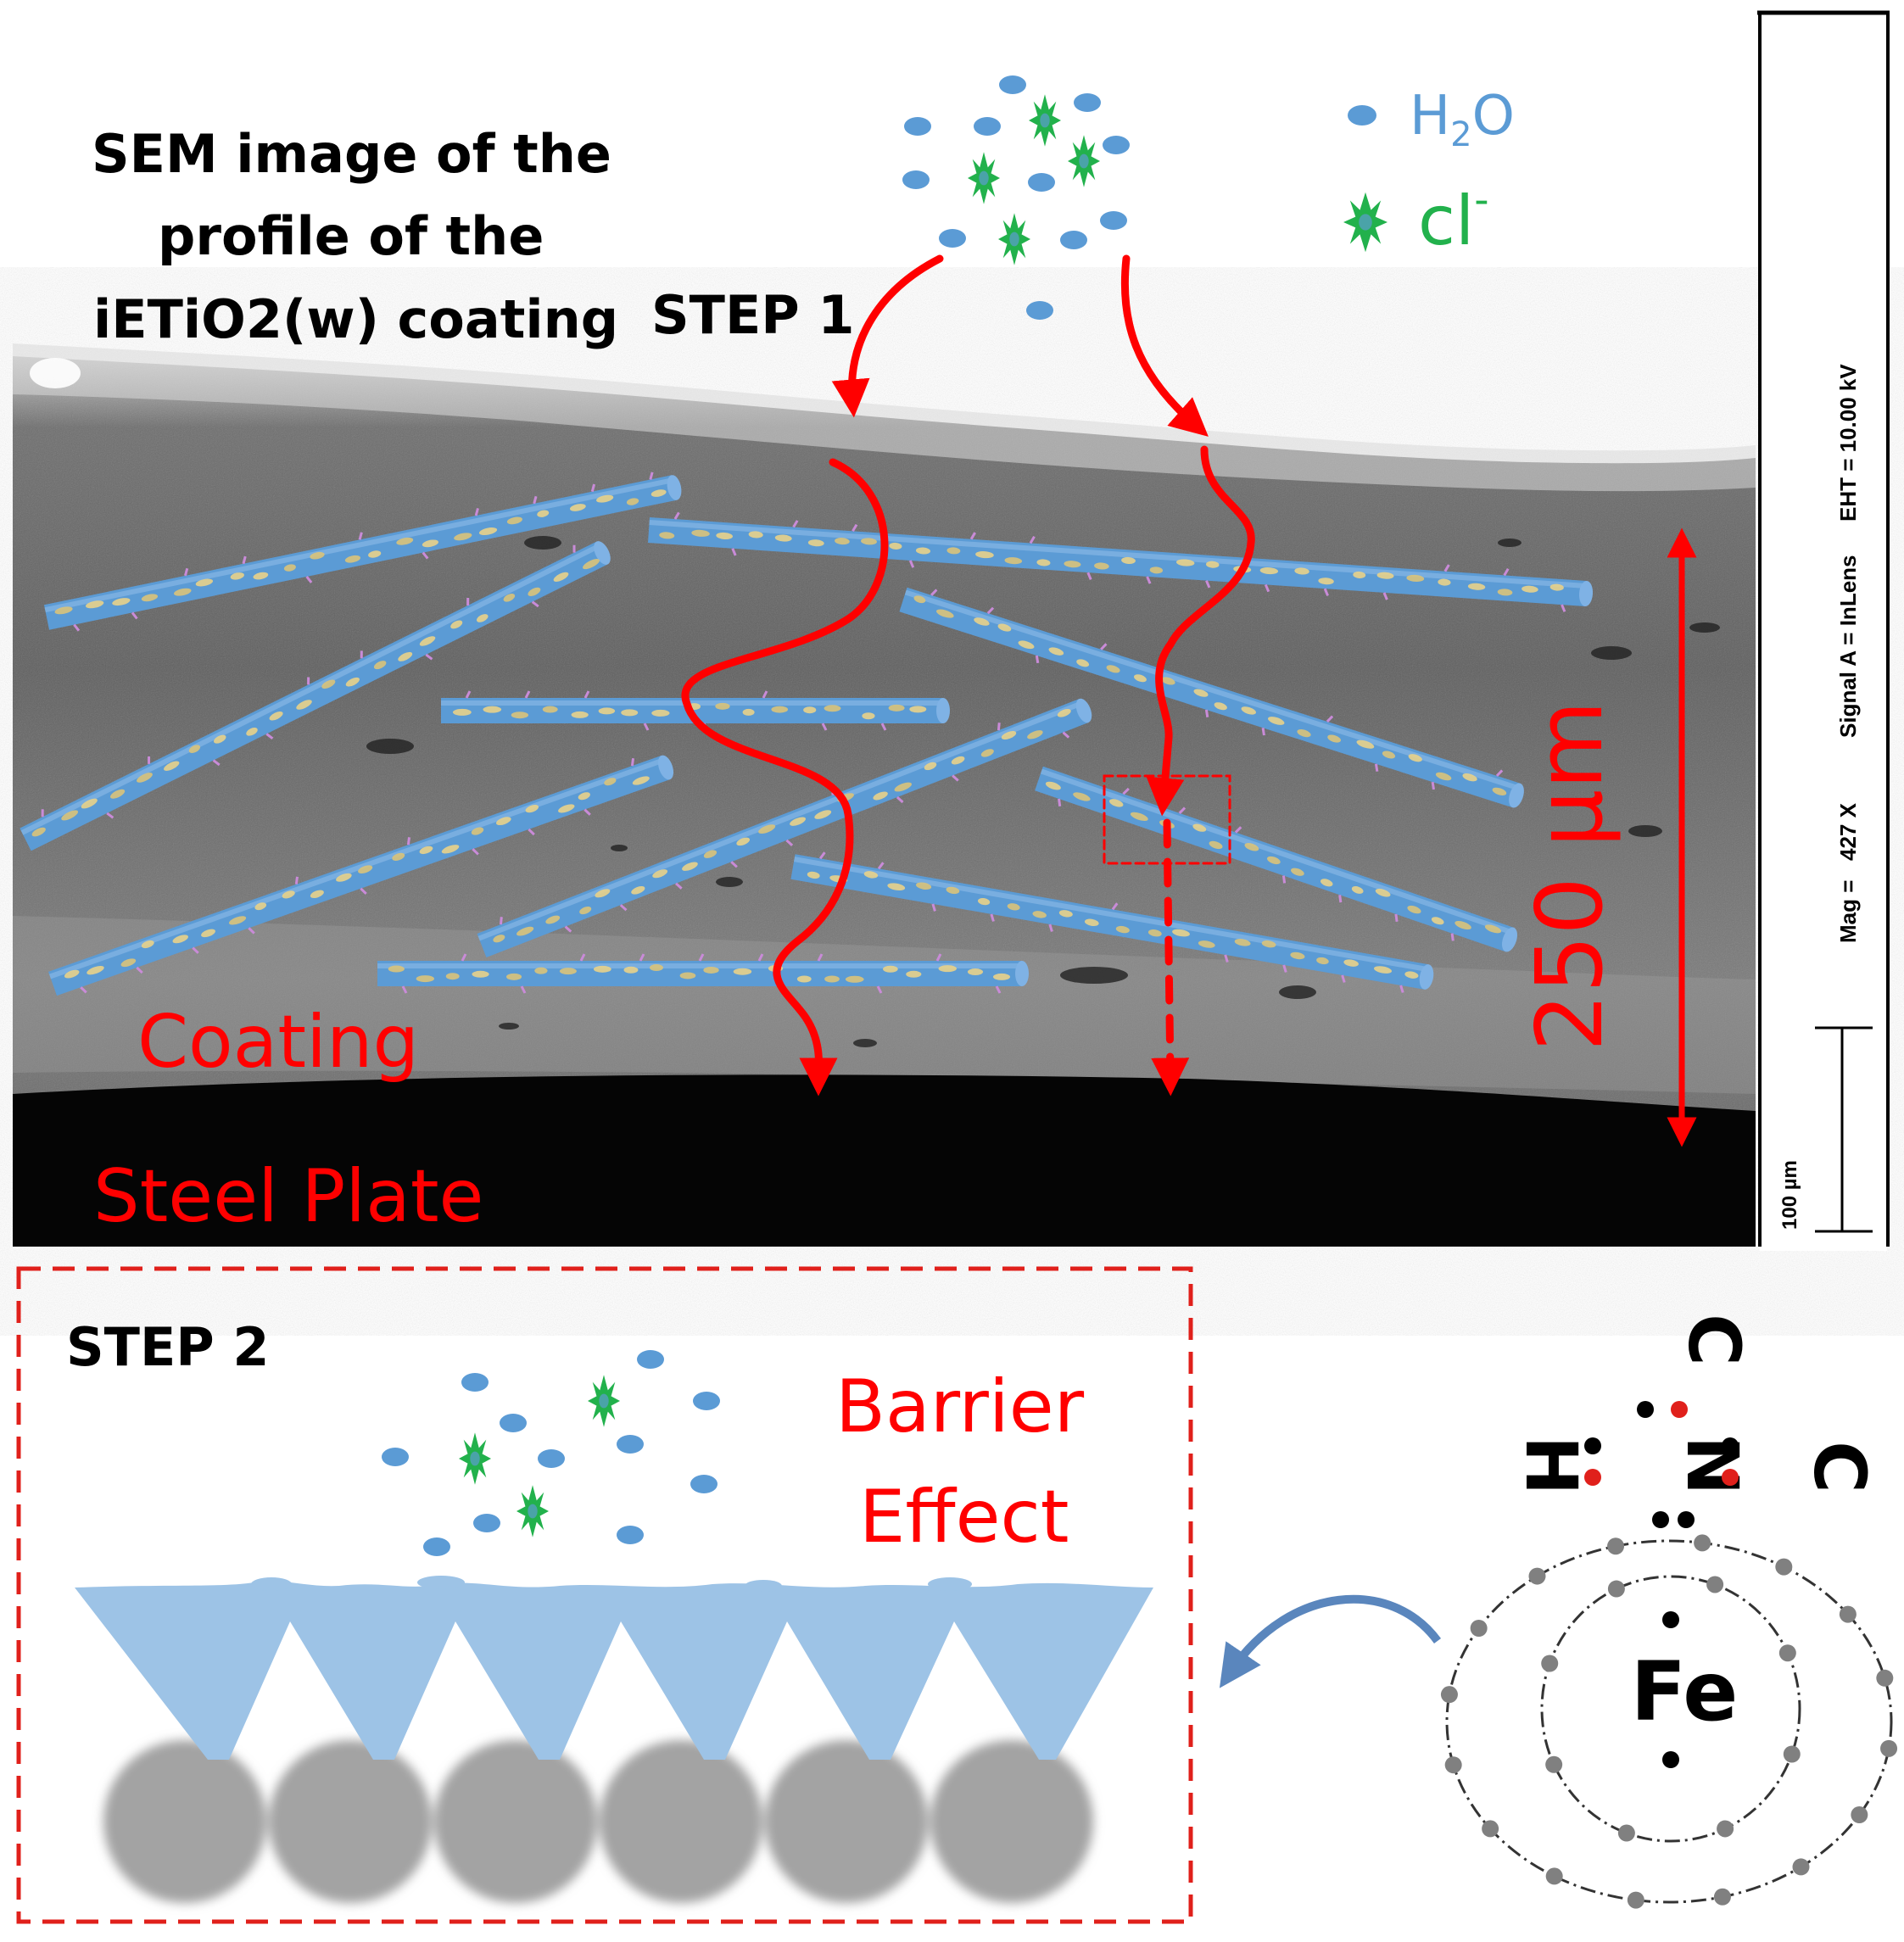  I want to click on outer-orbit, so click(1669, 1722).